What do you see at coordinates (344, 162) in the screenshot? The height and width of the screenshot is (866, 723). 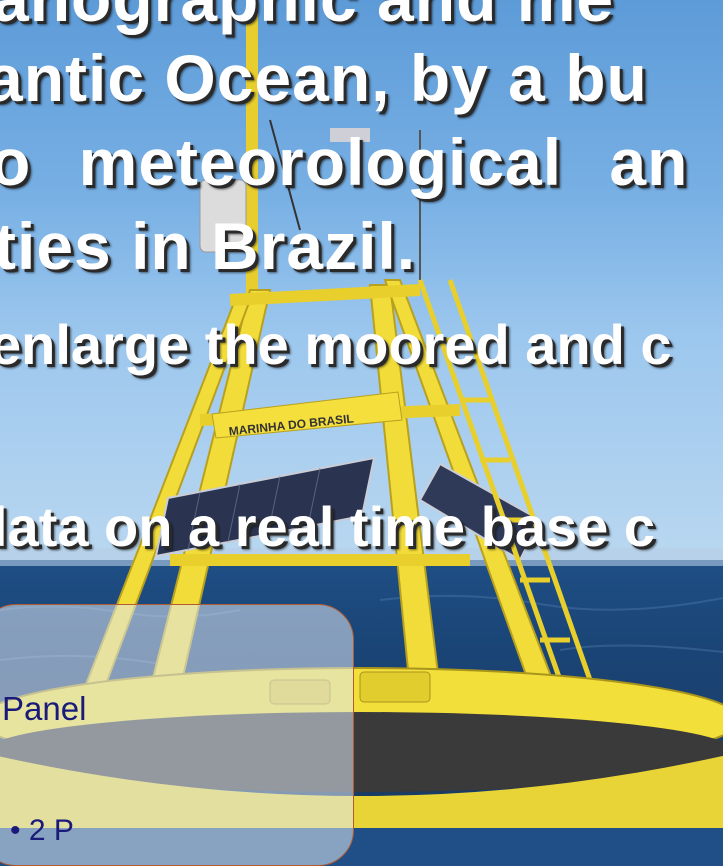 I see `slide-text-line-3: o meteorological an` at bounding box center [344, 162].